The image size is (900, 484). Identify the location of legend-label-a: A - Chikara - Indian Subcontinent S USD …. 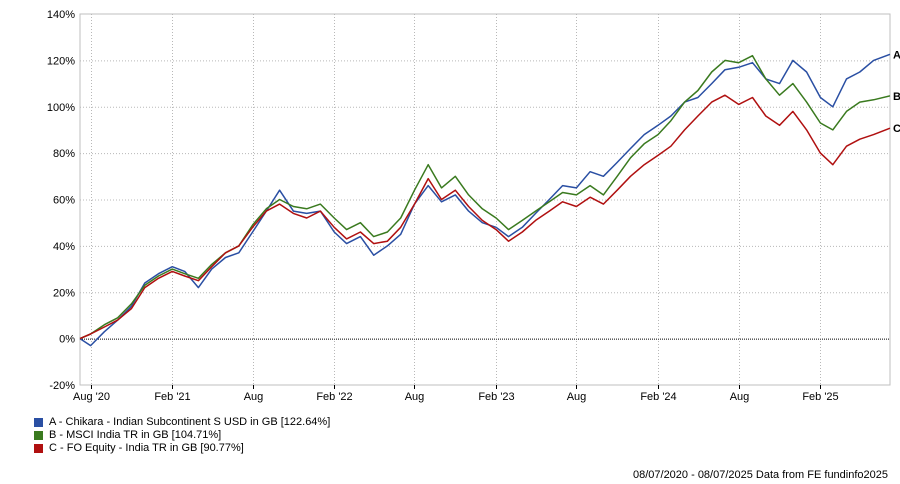
(190, 422).